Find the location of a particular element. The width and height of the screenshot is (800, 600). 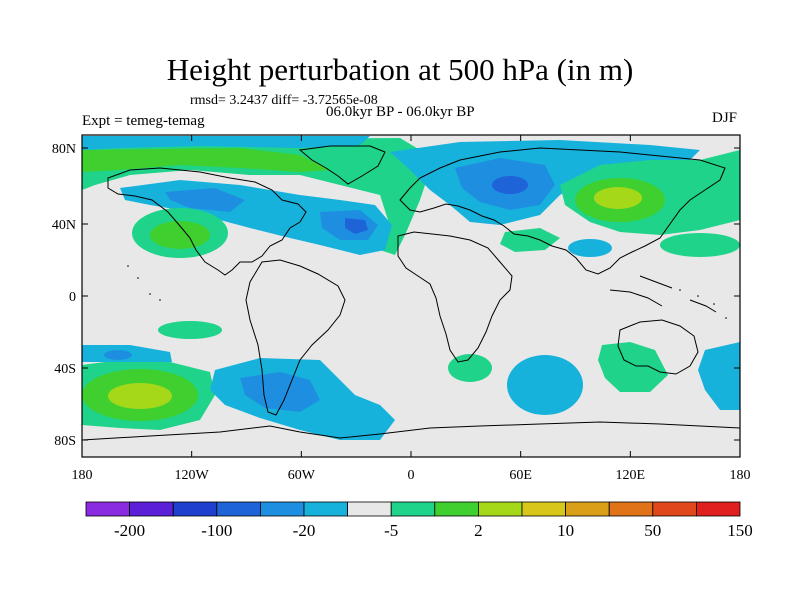

period-subtitle: 06.0kyr BP - 06.0kyr BP is located at coordinates (400, 112).